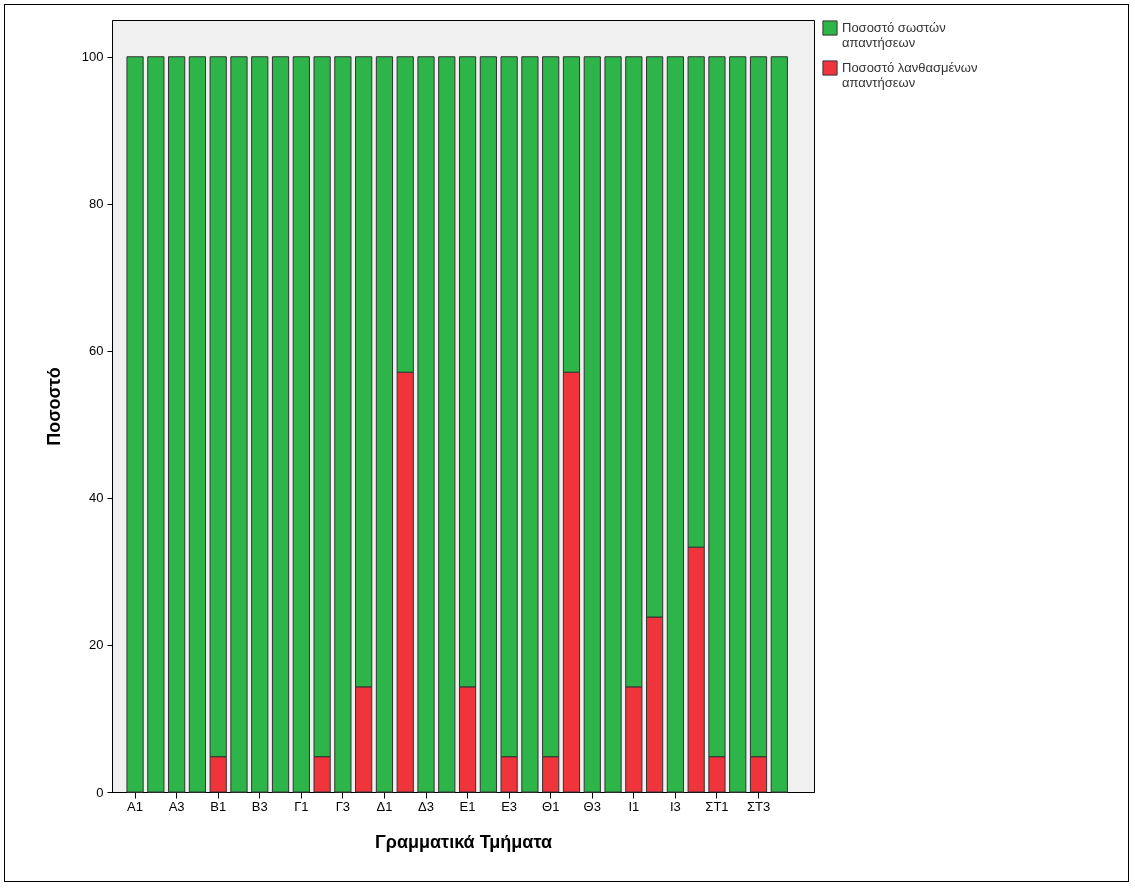 This screenshot has width=1135, height=888. I want to click on x-tick-label: Δ1, so click(384, 806).